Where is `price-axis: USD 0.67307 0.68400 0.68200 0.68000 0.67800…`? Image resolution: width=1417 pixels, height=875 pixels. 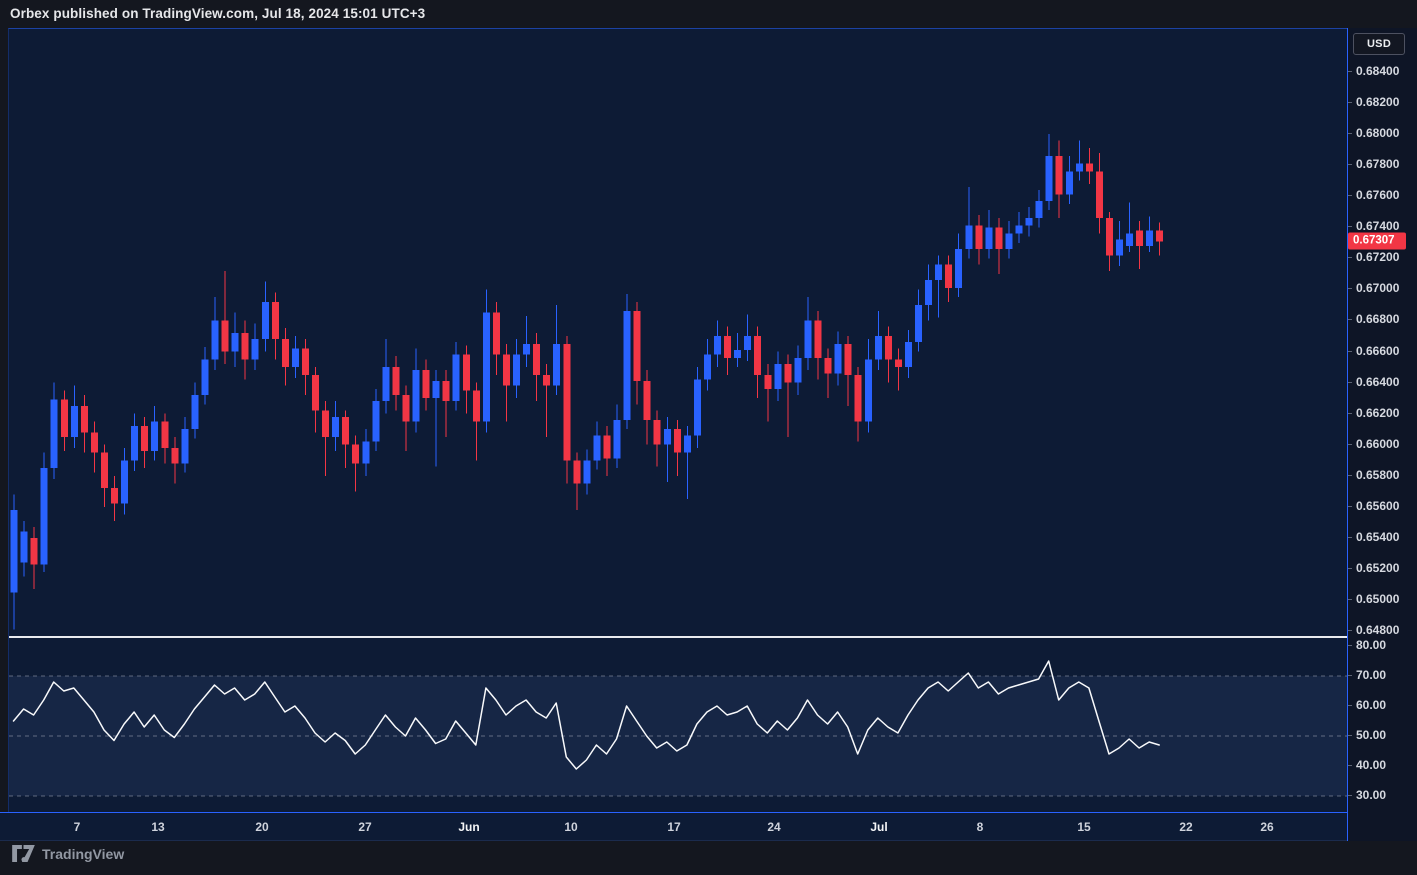
price-axis: USD 0.67307 0.68400 0.68200 0.68000 0.67800… is located at coordinates (1382, 434).